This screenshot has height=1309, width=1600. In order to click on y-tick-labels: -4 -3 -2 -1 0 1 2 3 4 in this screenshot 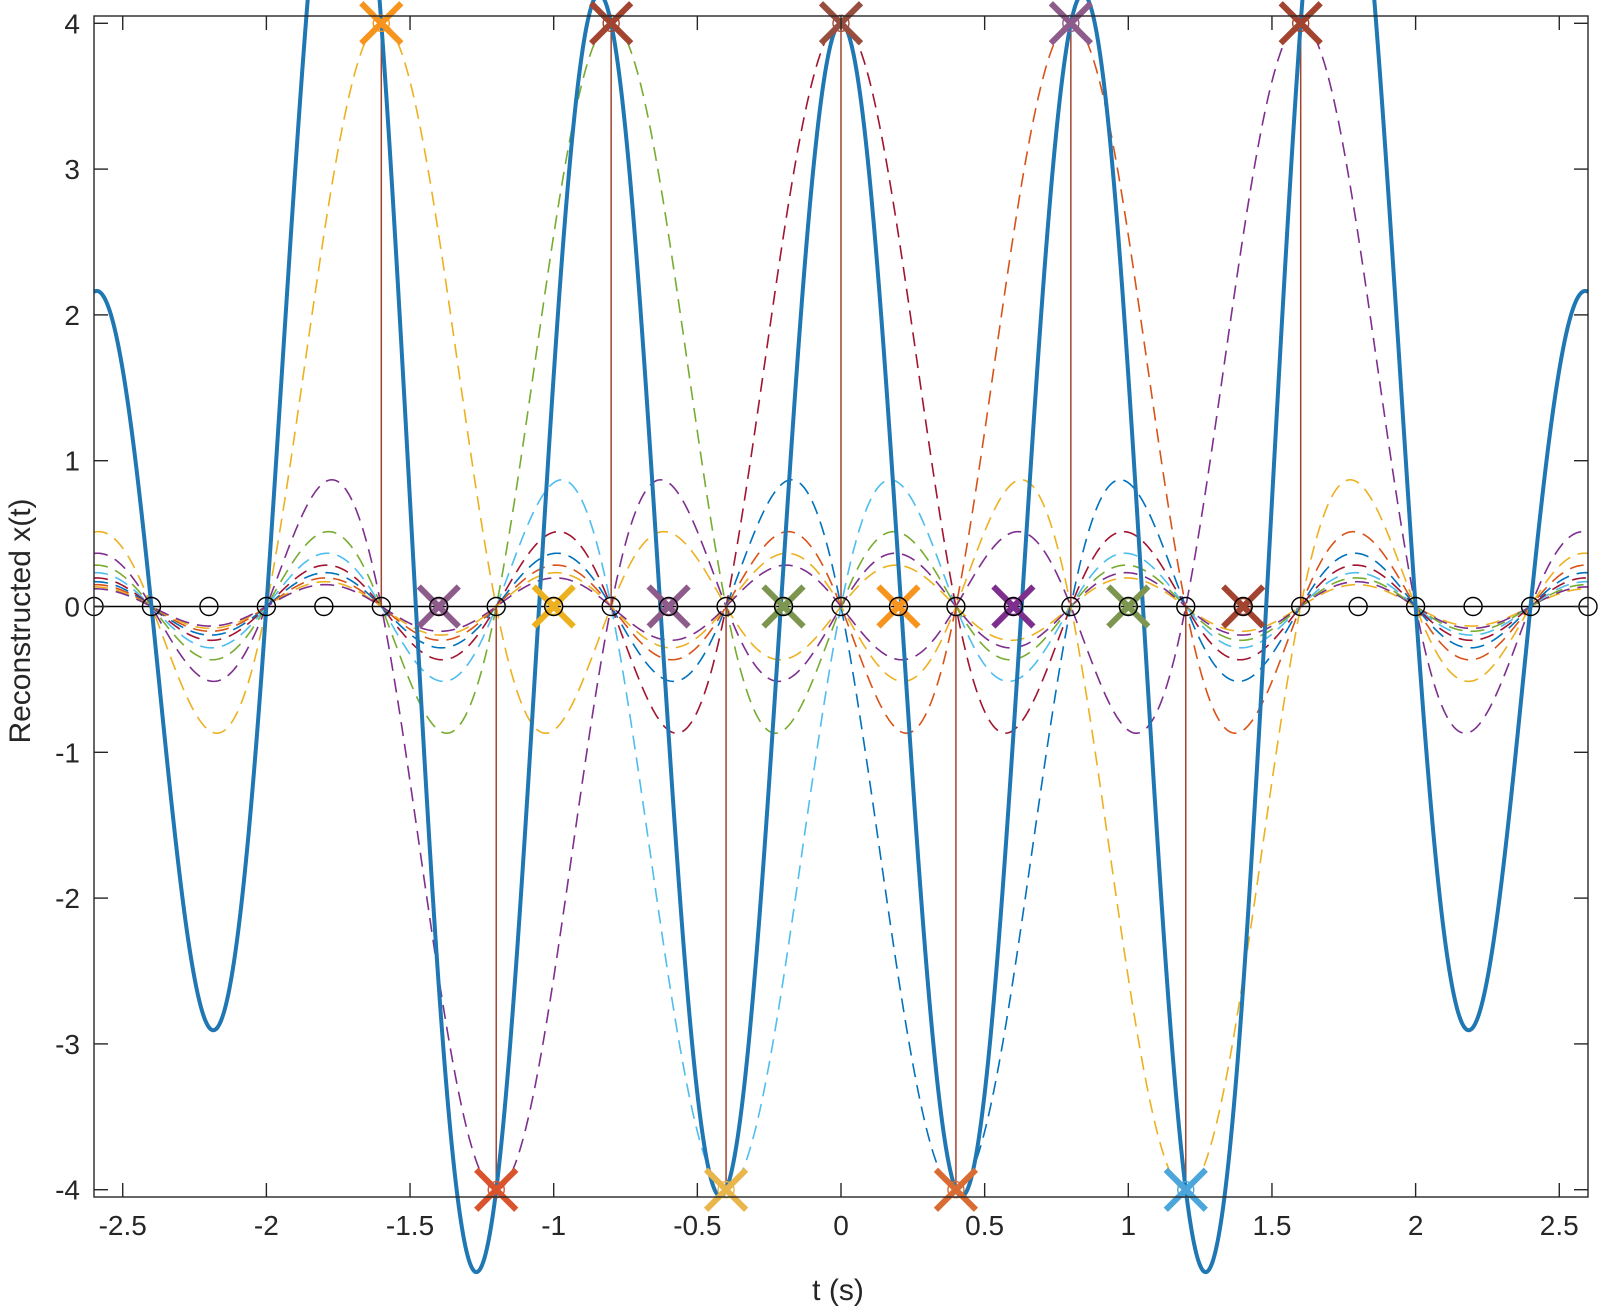, I will do `click(67, 606)`.